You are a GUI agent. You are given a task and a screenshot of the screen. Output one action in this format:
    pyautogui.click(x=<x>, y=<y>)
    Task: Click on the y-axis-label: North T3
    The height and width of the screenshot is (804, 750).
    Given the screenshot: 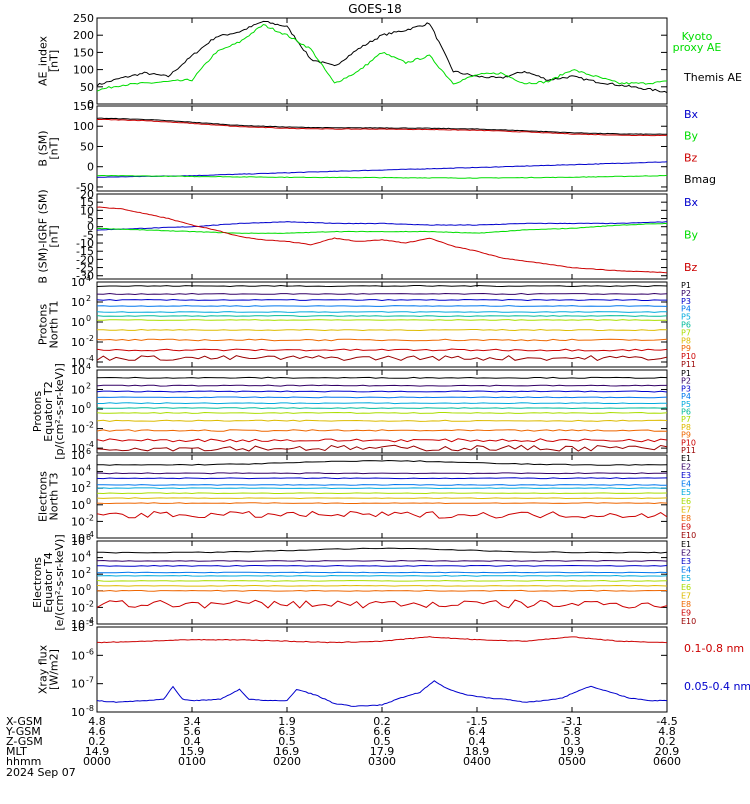 What is the action you would take?
    pyautogui.click(x=54, y=497)
    